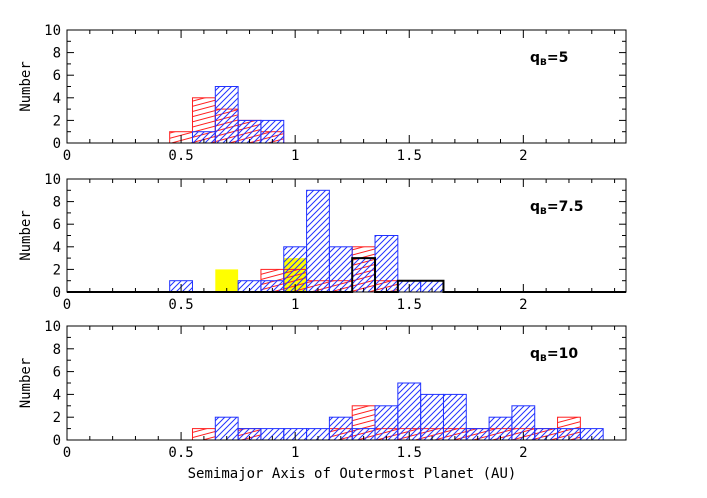 Image resolution: width=707 pixels, height=498 pixels. Describe the element at coordinates (549, 59) in the screenshot. I see `panel-annotation: qB=5` at that location.